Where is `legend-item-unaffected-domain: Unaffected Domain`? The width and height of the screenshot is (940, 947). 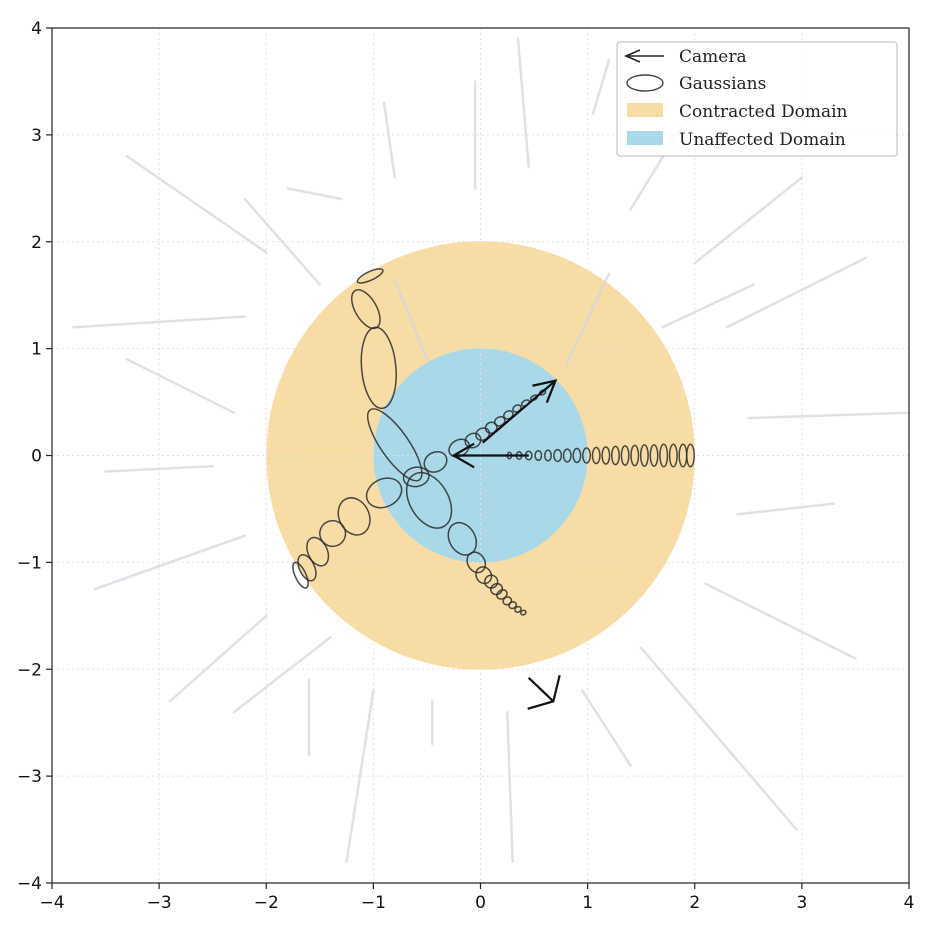
legend-item-unaffected-domain: Unaffected Domain is located at coordinates (736, 140).